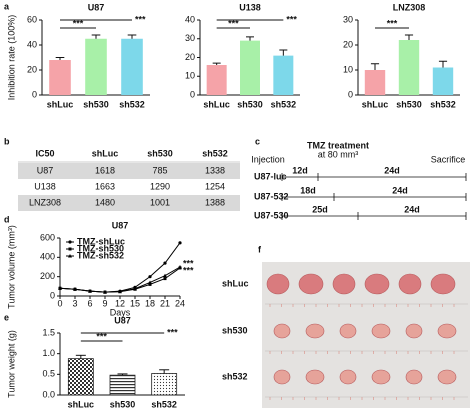 The image size is (474, 410). Describe the element at coordinates (443, 104) in the screenshot. I see `x-tick-label: sh532` at that location.